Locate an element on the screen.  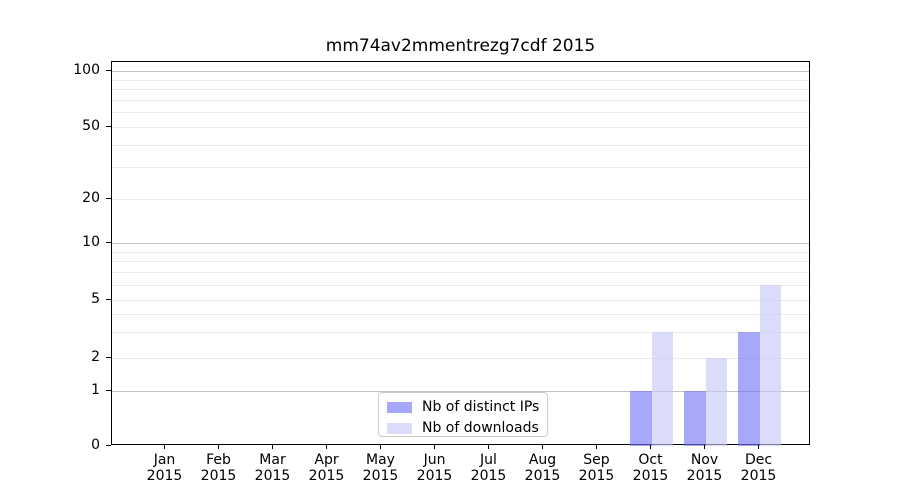
bar-downloads-dec is located at coordinates (770, 365).